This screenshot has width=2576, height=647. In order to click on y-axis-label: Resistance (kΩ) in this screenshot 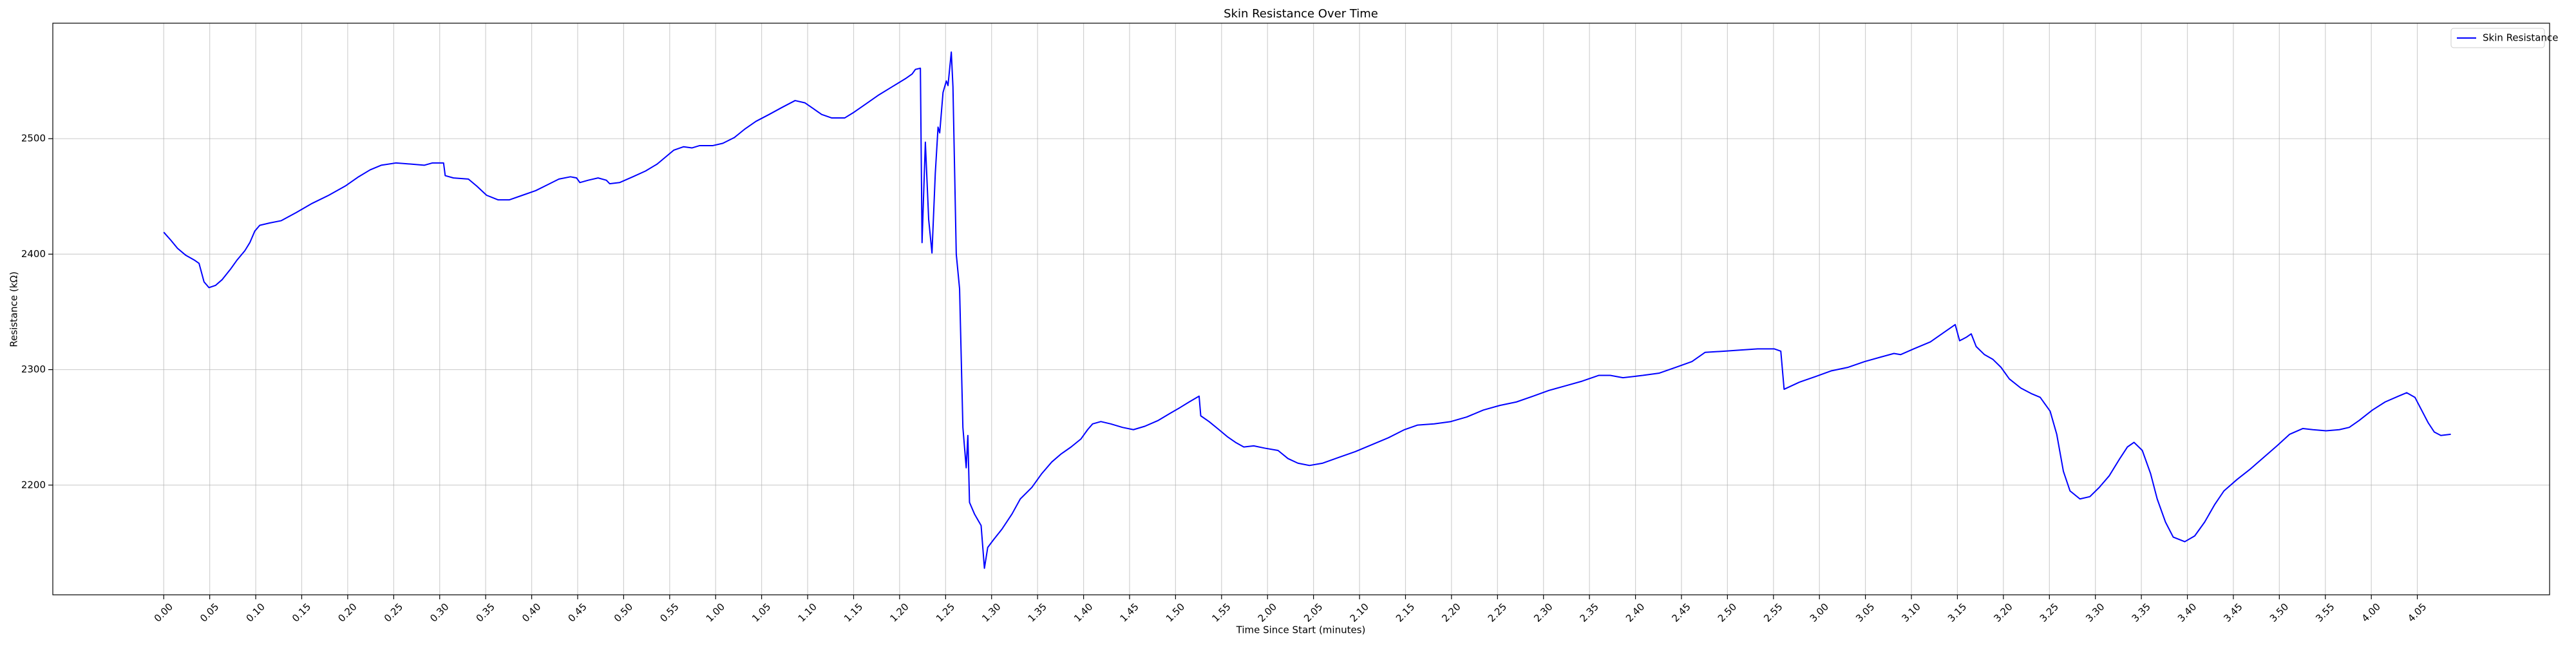, I will do `click(14, 309)`.